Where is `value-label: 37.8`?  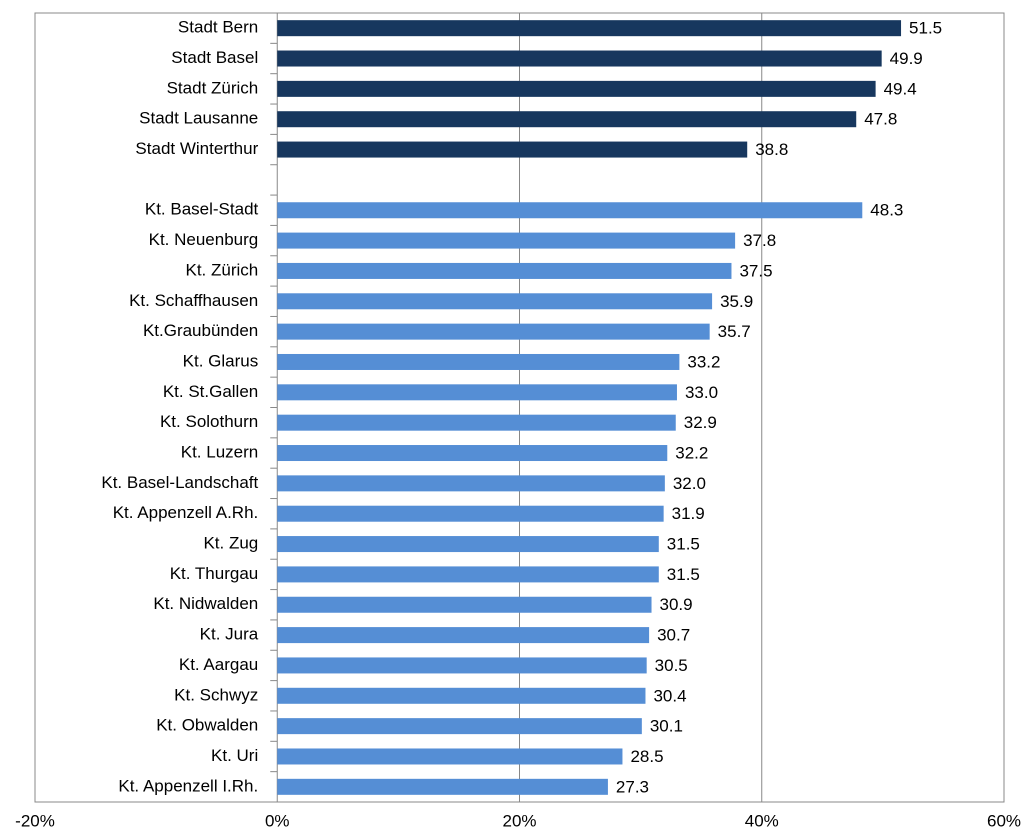 value-label: 37.8 is located at coordinates (759, 240).